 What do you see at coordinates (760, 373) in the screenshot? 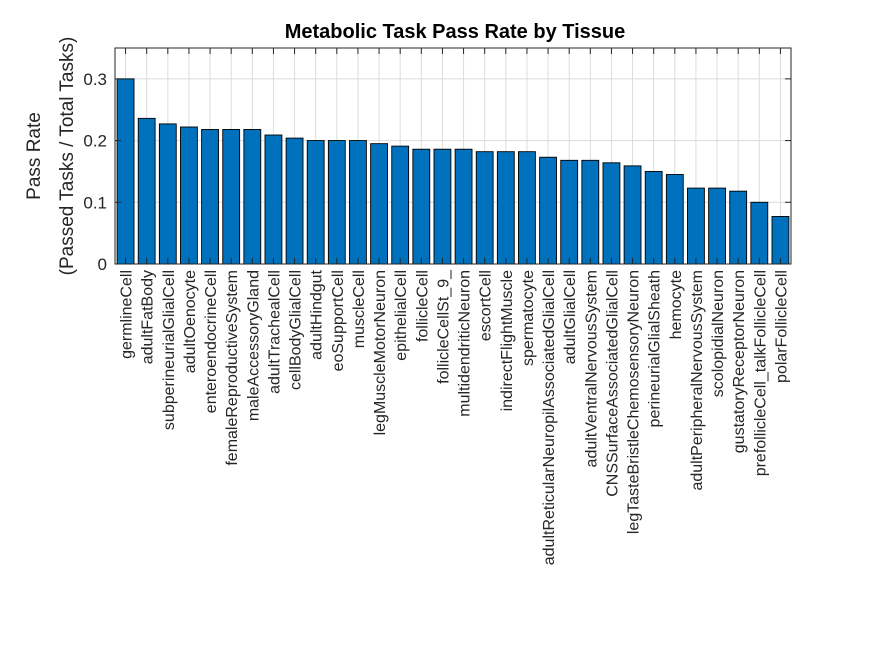
I see `x-tick-label: prefollicleCell_talkFollicleCell` at bounding box center [760, 373].